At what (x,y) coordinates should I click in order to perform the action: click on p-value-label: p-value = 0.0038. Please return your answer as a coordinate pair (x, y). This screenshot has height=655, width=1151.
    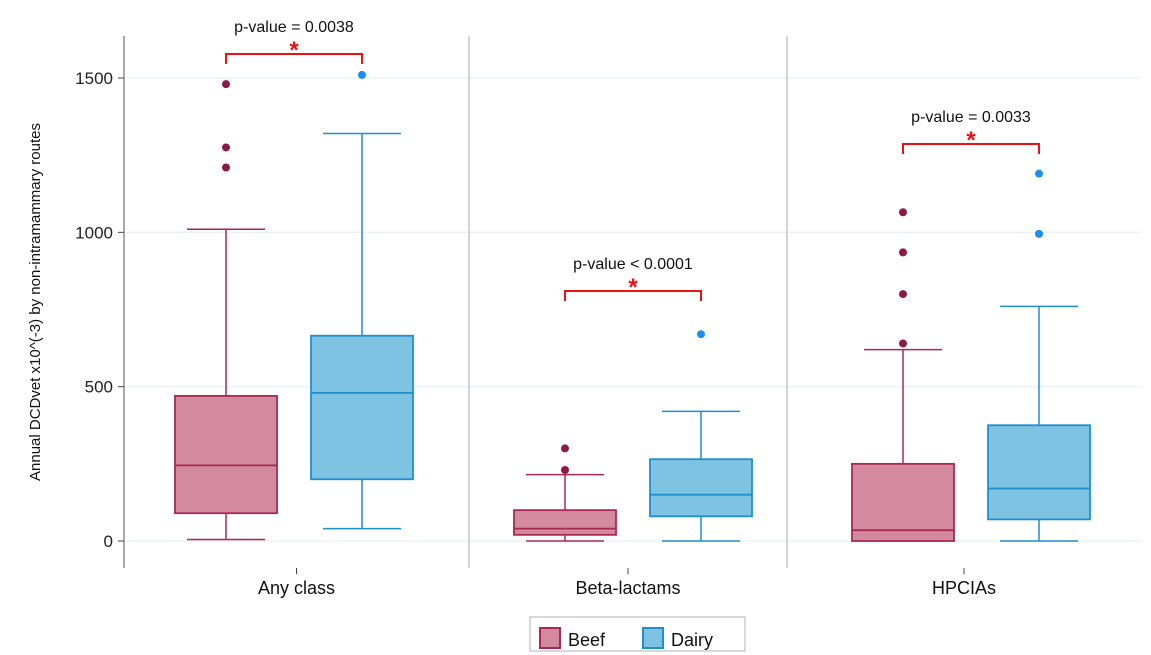
    Looking at the image, I should click on (294, 27).